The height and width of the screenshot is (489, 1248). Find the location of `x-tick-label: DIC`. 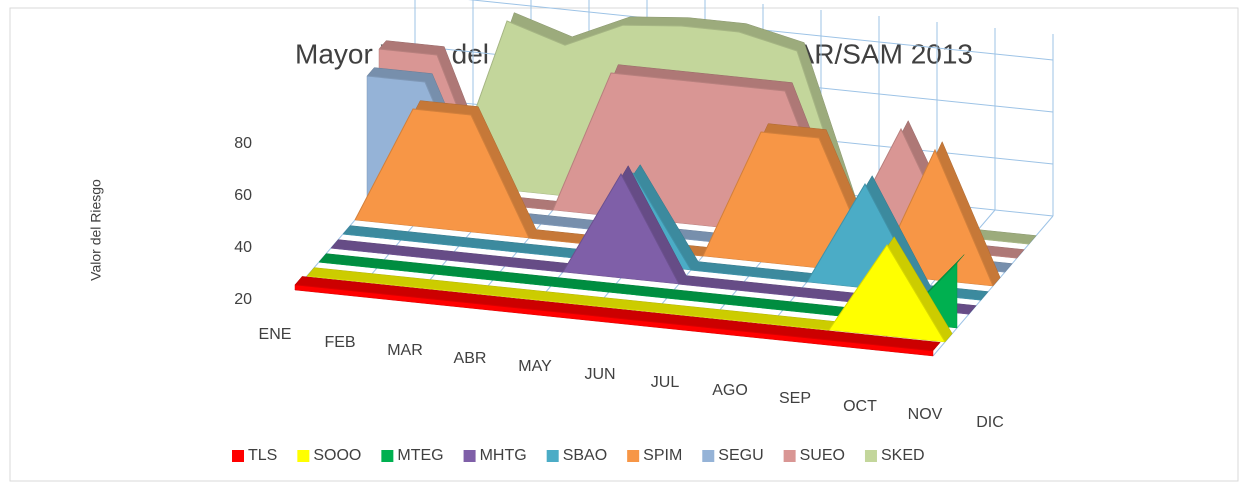

x-tick-label: DIC is located at coordinates (990, 422).